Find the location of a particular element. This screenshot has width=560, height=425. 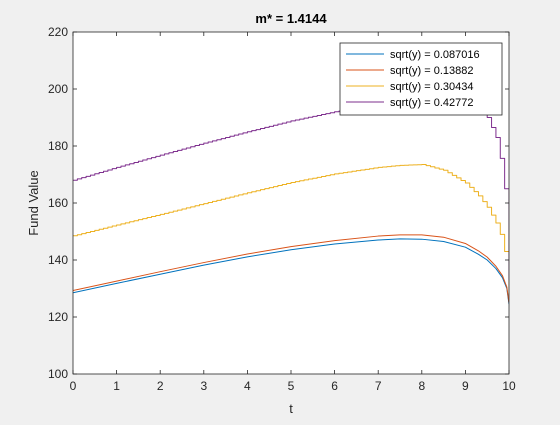

x-tick-label: 8 is located at coordinates (421, 386).